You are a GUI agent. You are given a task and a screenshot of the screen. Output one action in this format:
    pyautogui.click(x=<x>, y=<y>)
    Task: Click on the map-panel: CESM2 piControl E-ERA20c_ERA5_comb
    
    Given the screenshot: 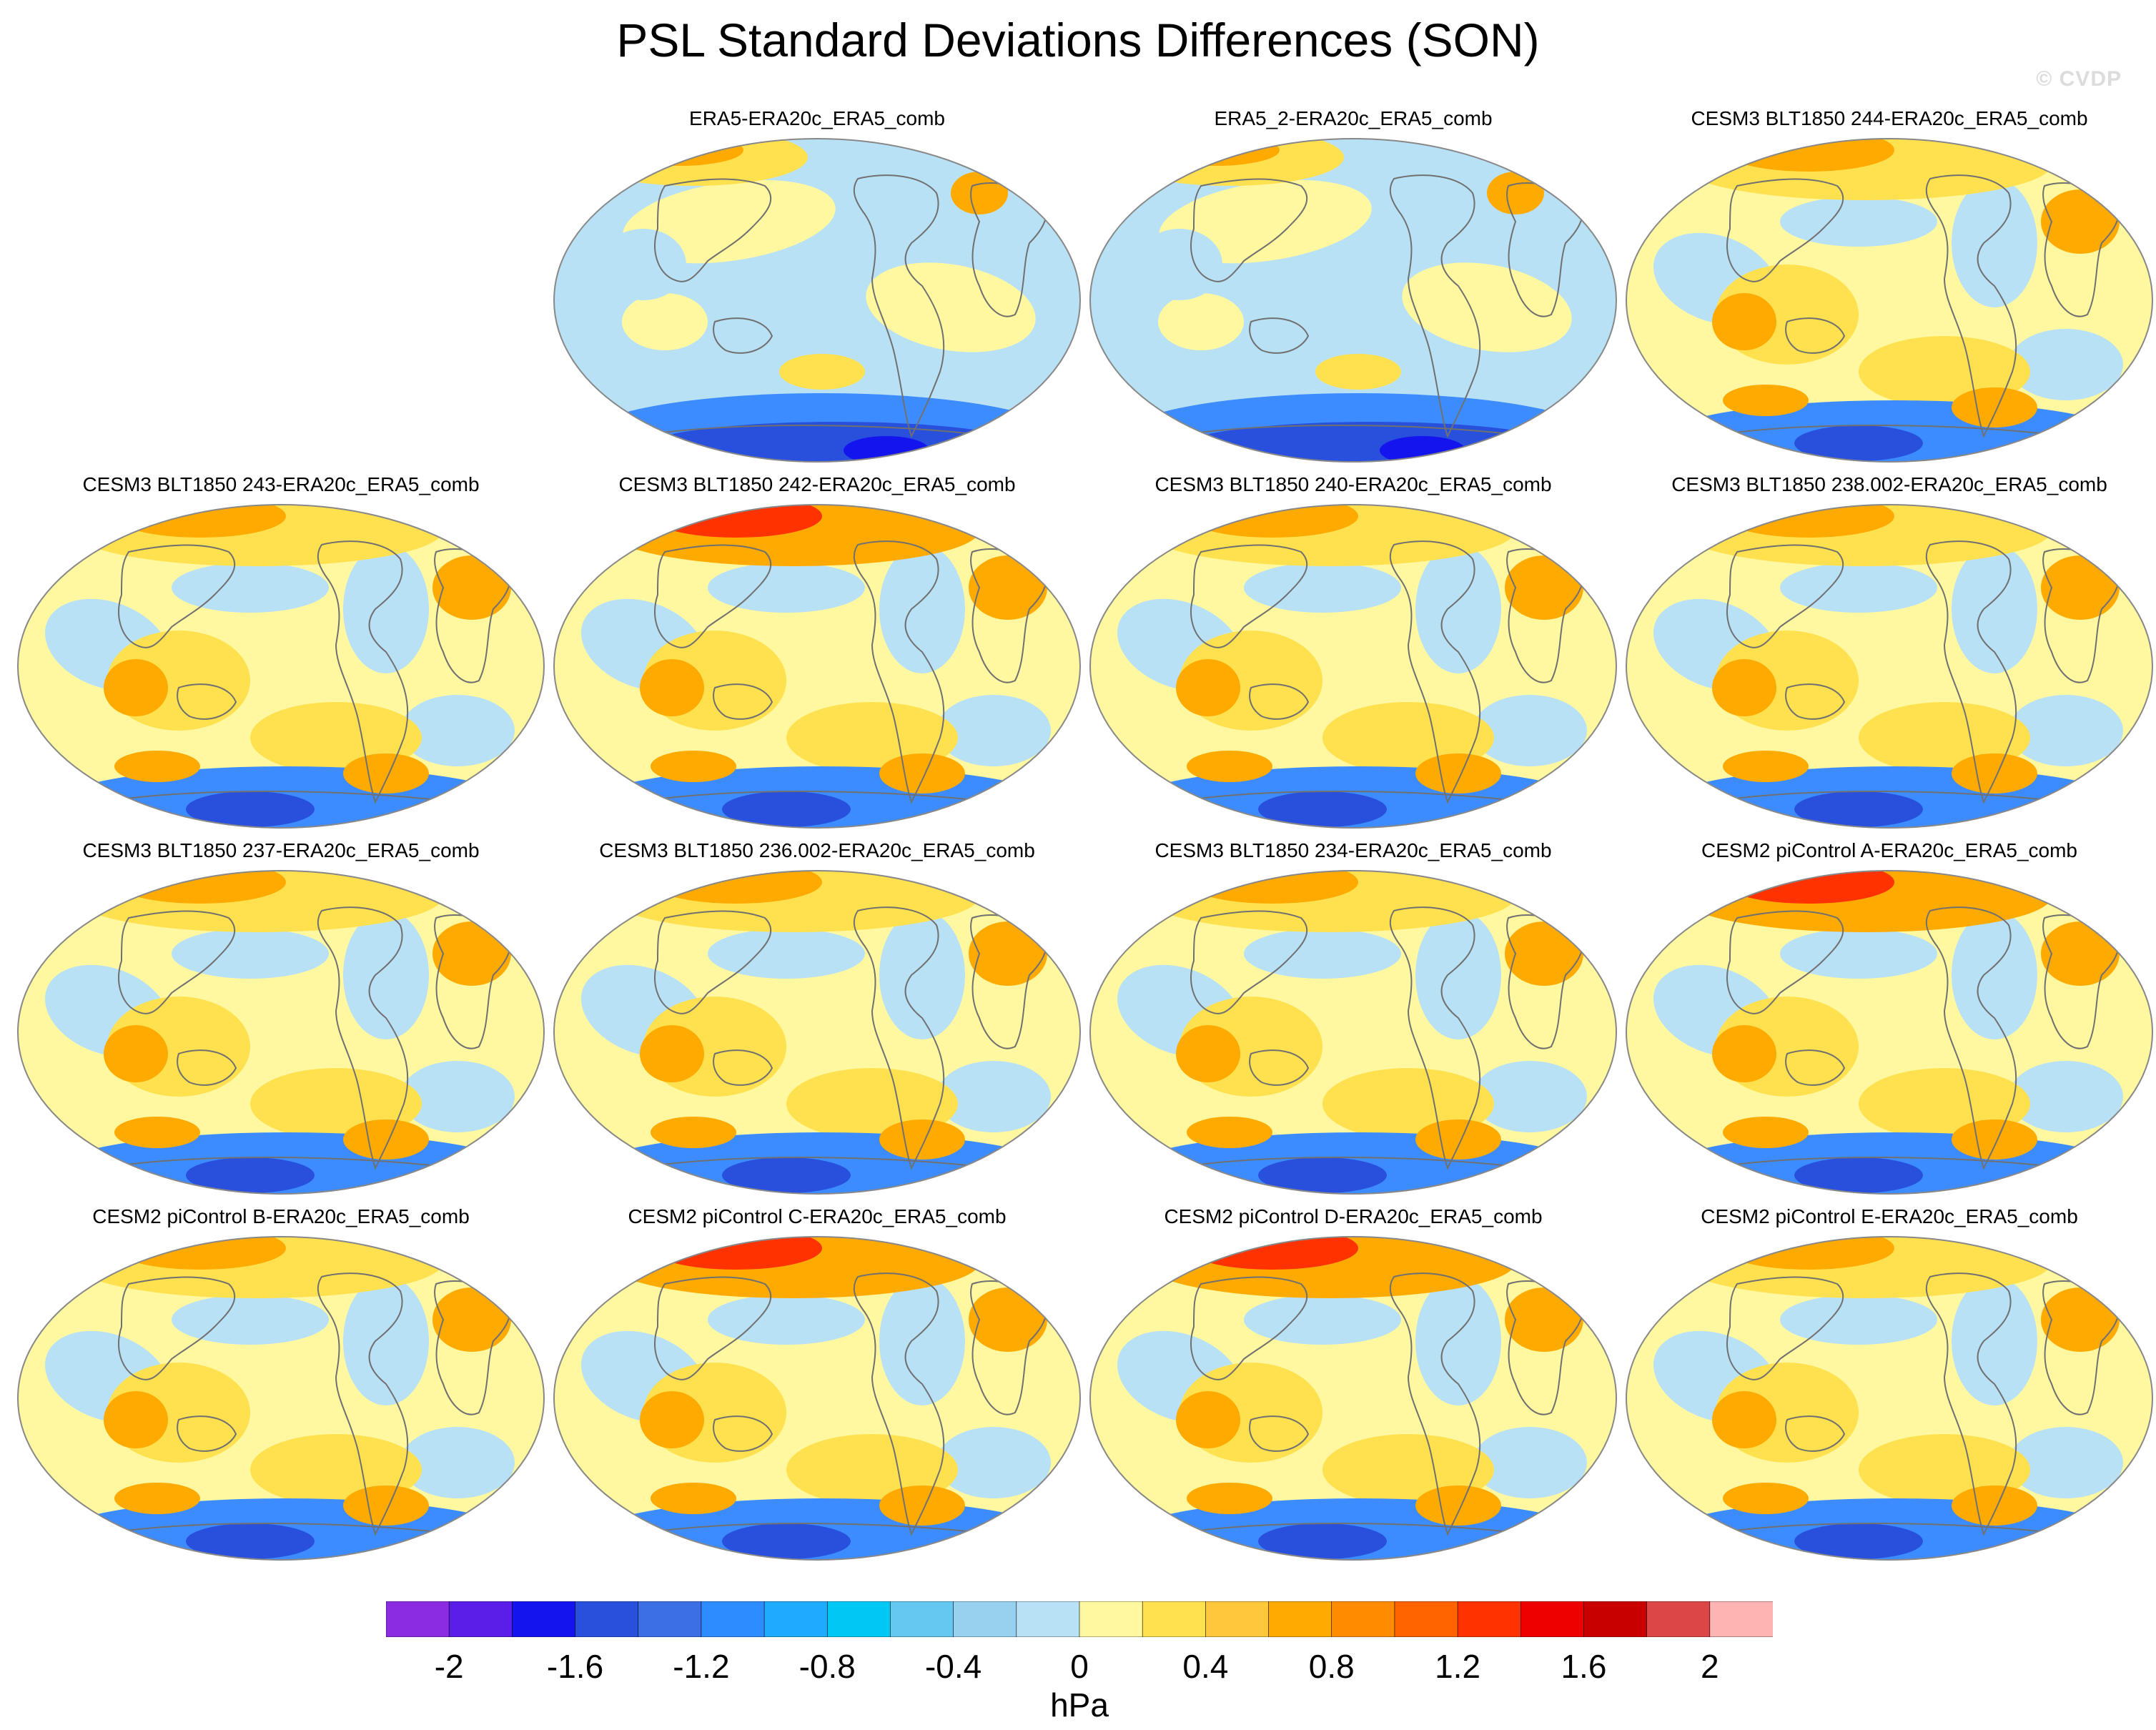 What is the action you would take?
    pyautogui.click(x=1889, y=1384)
    